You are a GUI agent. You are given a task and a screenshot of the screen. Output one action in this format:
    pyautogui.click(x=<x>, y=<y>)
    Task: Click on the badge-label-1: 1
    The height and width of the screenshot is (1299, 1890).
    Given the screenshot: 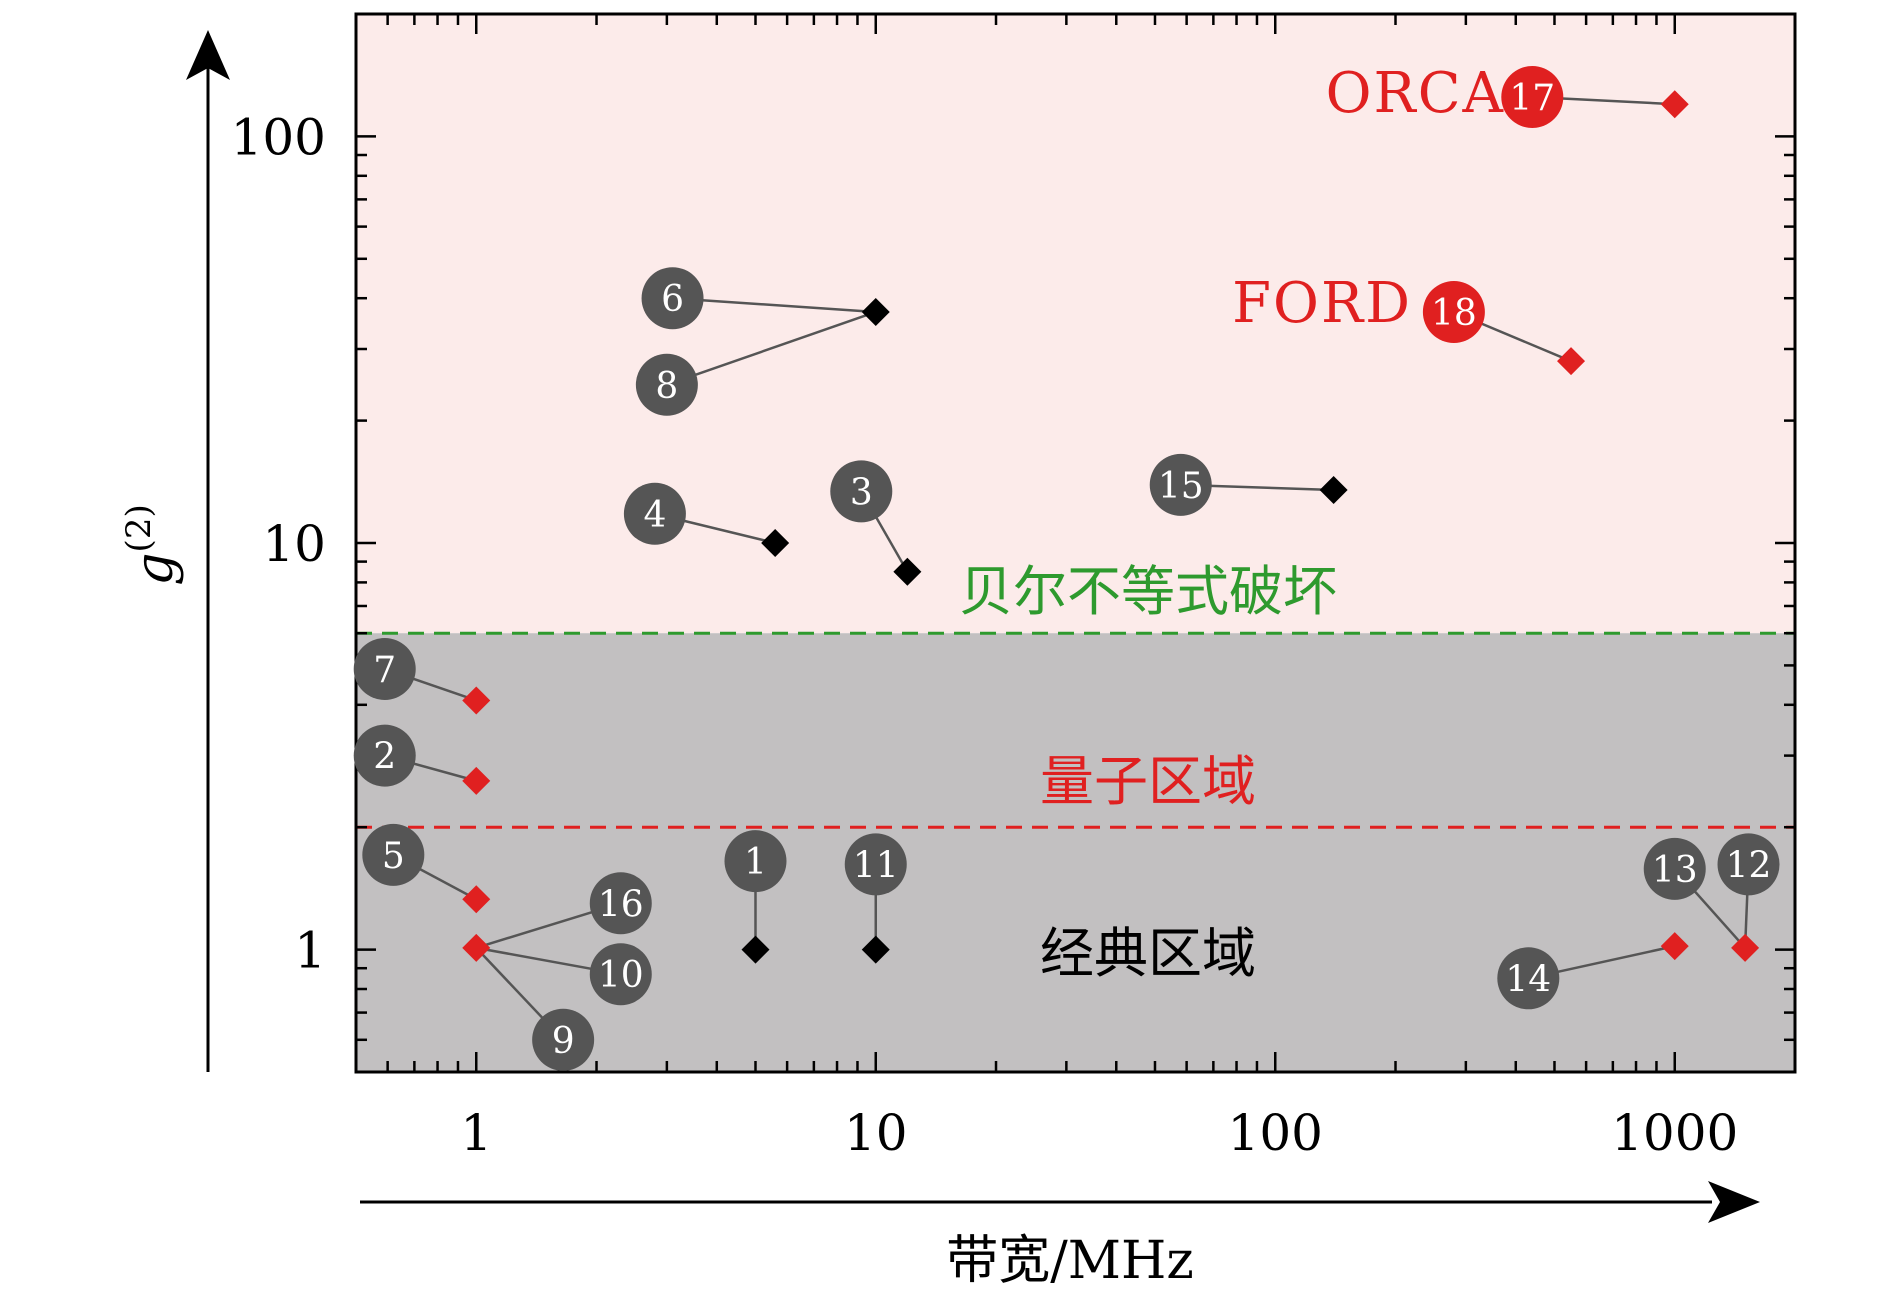 What is the action you would take?
    pyautogui.click(x=755, y=862)
    